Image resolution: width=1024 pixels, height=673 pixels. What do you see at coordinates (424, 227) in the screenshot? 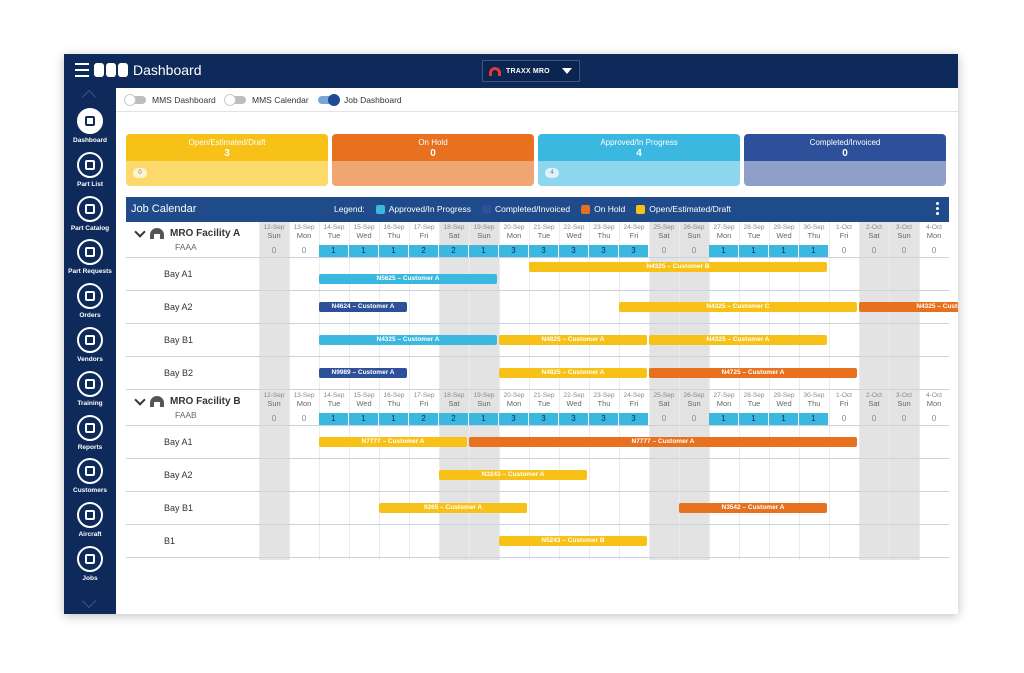
I see `day-date: 17-Sep` at bounding box center [424, 227].